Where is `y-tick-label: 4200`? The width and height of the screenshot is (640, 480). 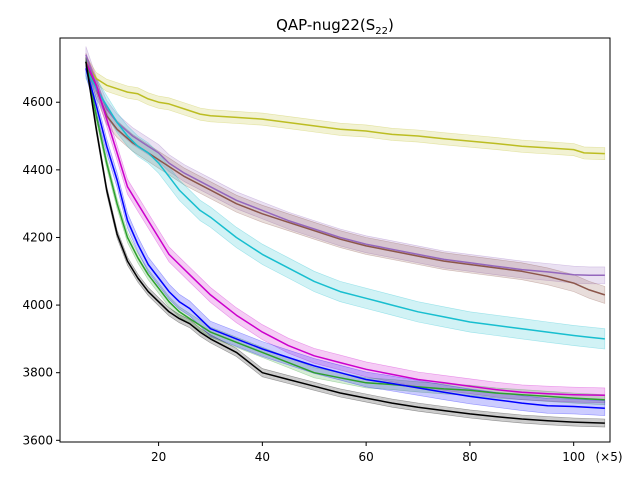
y-tick-label: 4200 is located at coordinates (37, 237).